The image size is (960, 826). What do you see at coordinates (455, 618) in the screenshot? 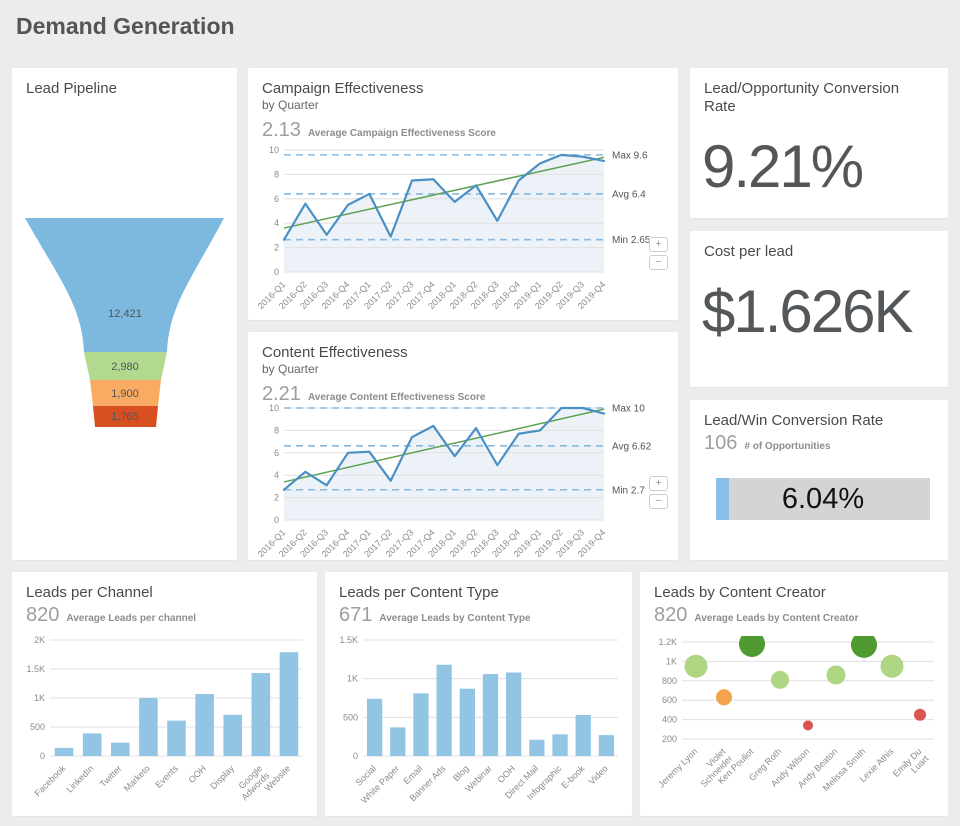
I see `stat-label: Average Leads by Content Type` at bounding box center [455, 618].